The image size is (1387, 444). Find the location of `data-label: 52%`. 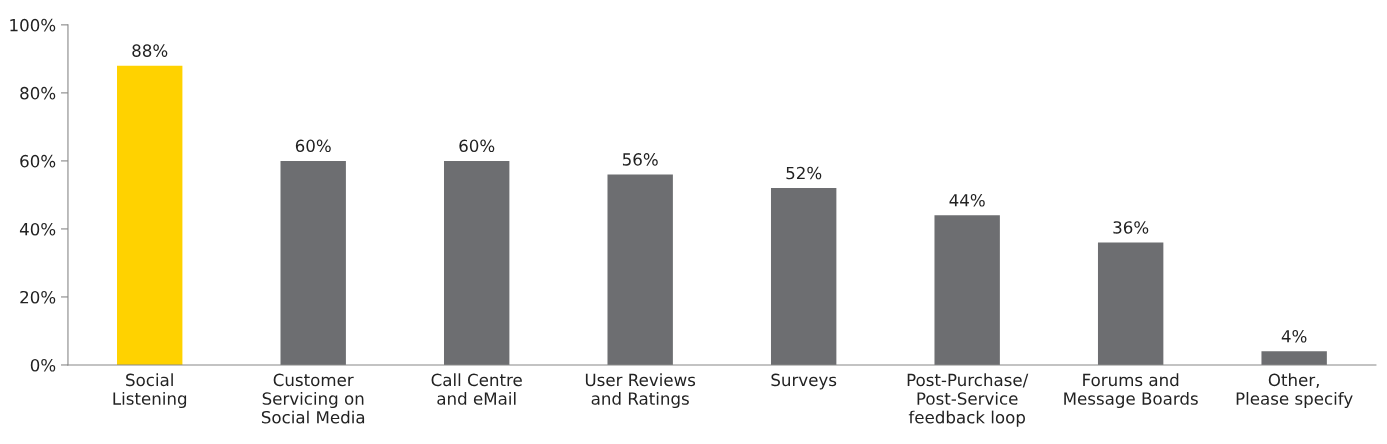

data-label: 52% is located at coordinates (804, 173).